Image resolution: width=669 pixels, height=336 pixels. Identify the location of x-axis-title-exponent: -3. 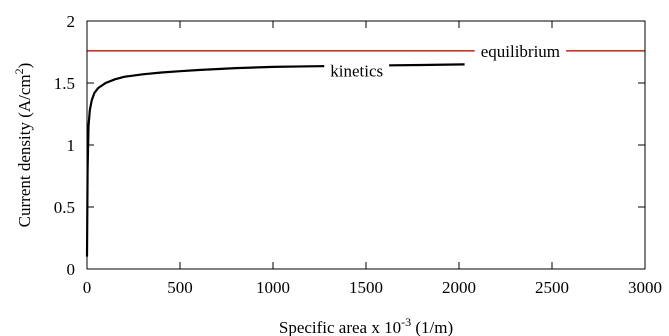
(406, 322).